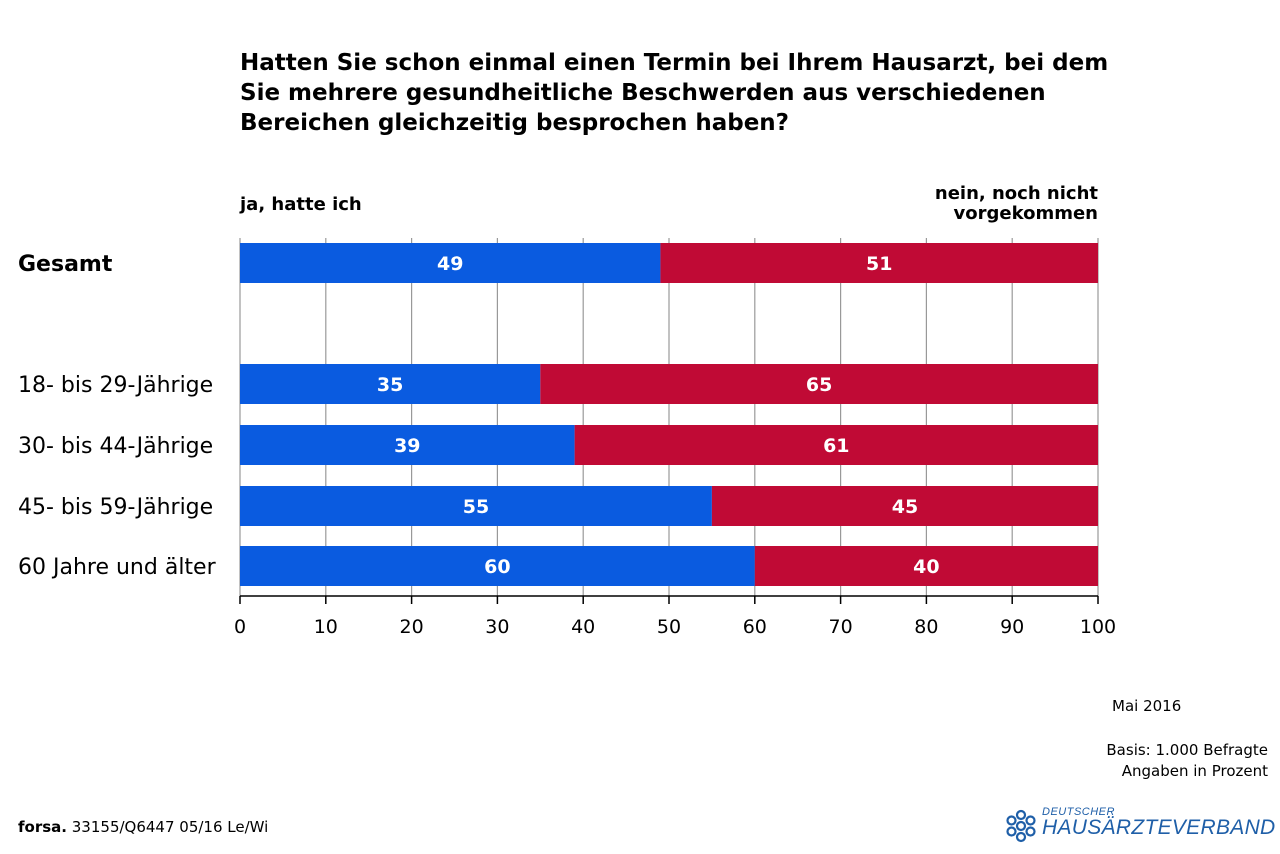  I want to click on data-label: 45, so click(905, 507).